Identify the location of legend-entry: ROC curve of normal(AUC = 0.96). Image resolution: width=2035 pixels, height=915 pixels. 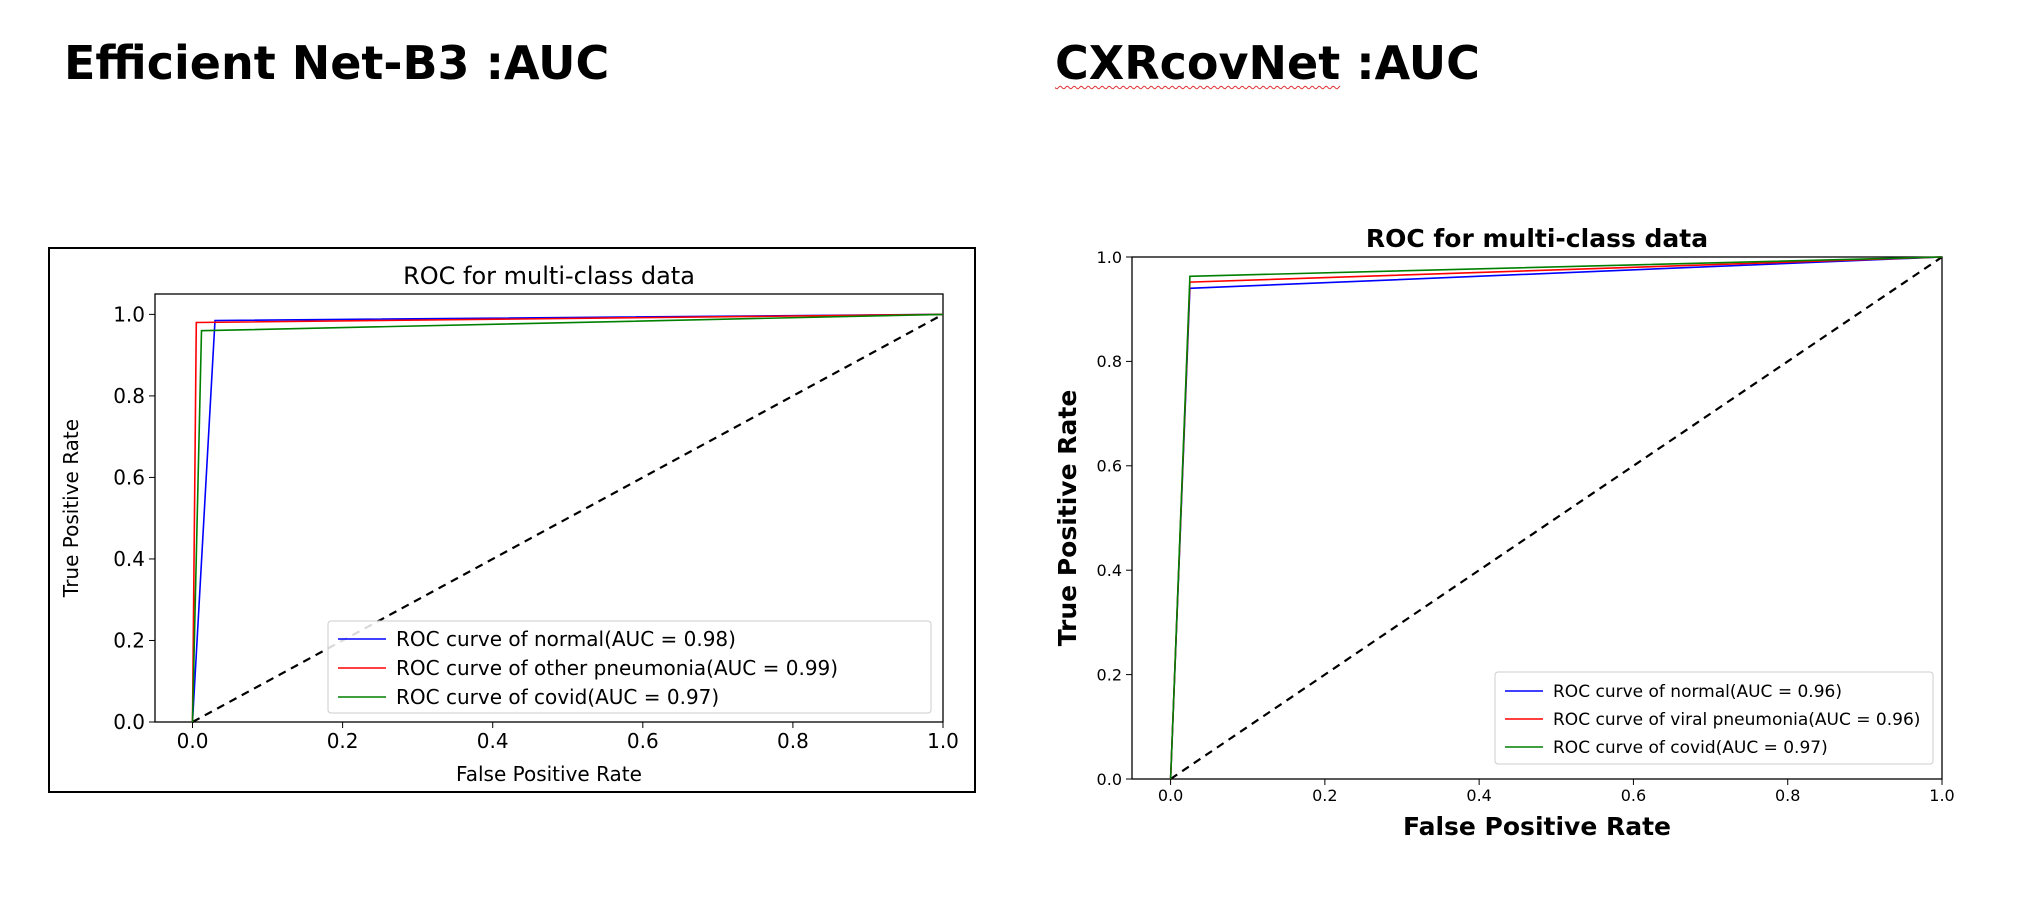
(1697, 692).